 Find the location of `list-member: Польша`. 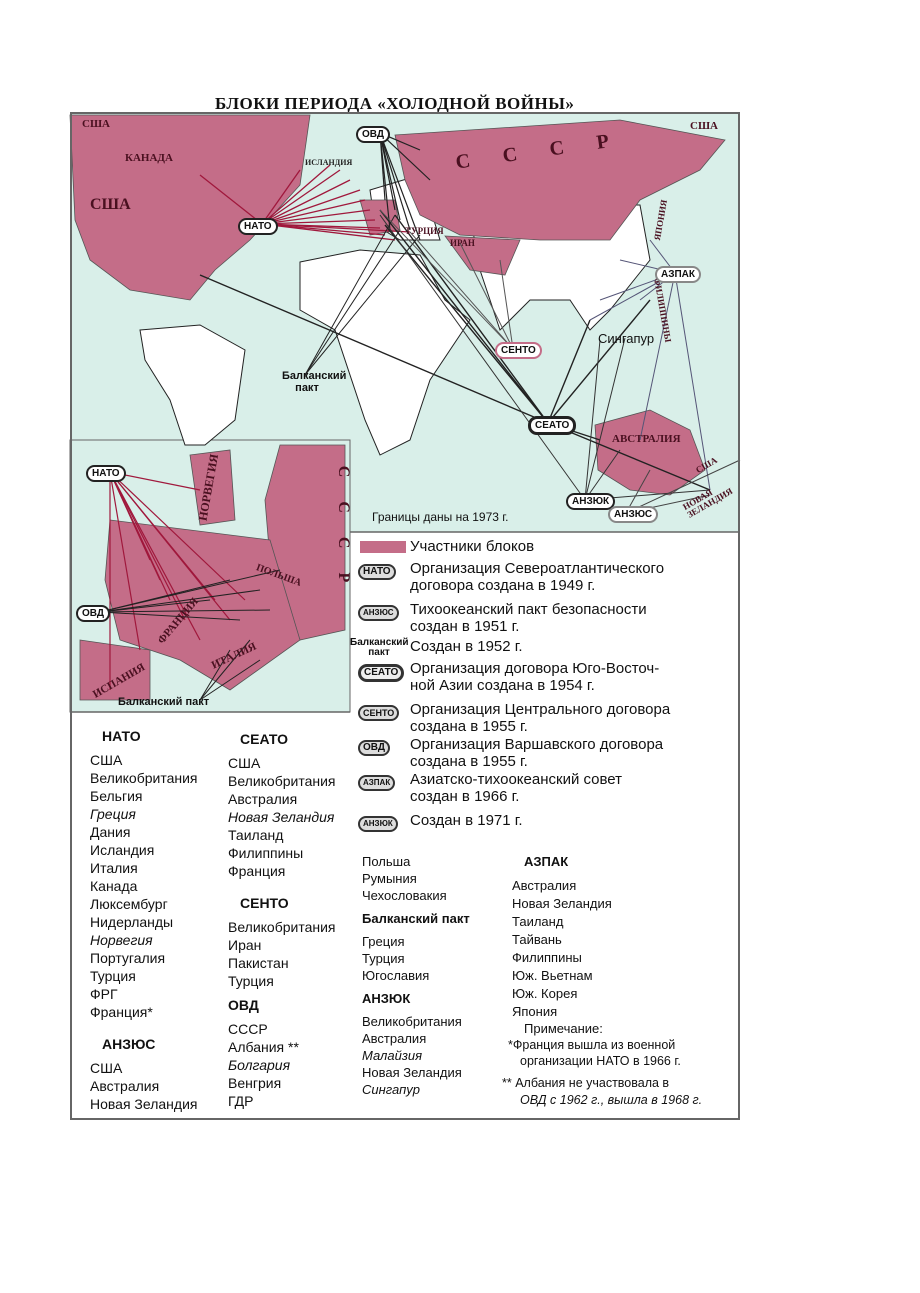

list-member: Польша is located at coordinates (386, 861).